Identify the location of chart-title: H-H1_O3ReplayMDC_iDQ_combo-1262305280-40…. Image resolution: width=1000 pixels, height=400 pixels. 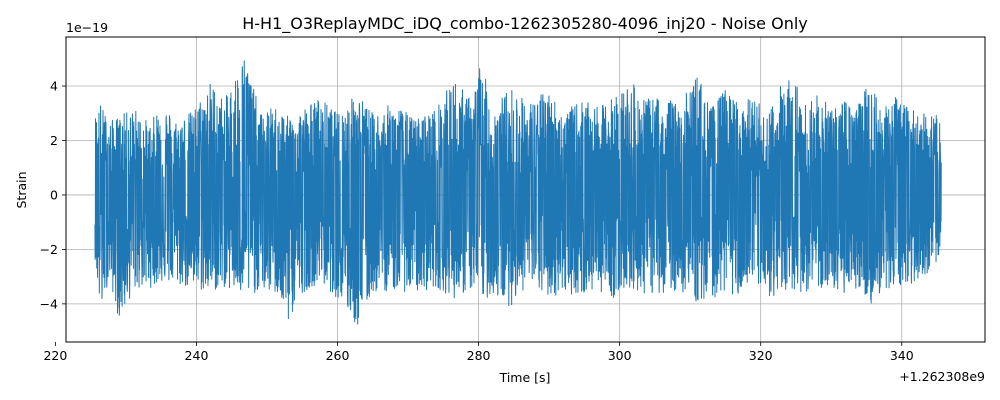
(525, 24).